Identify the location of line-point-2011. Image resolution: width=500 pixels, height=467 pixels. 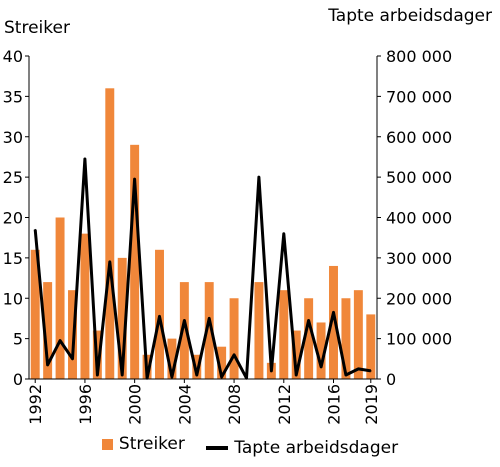
(271, 371).